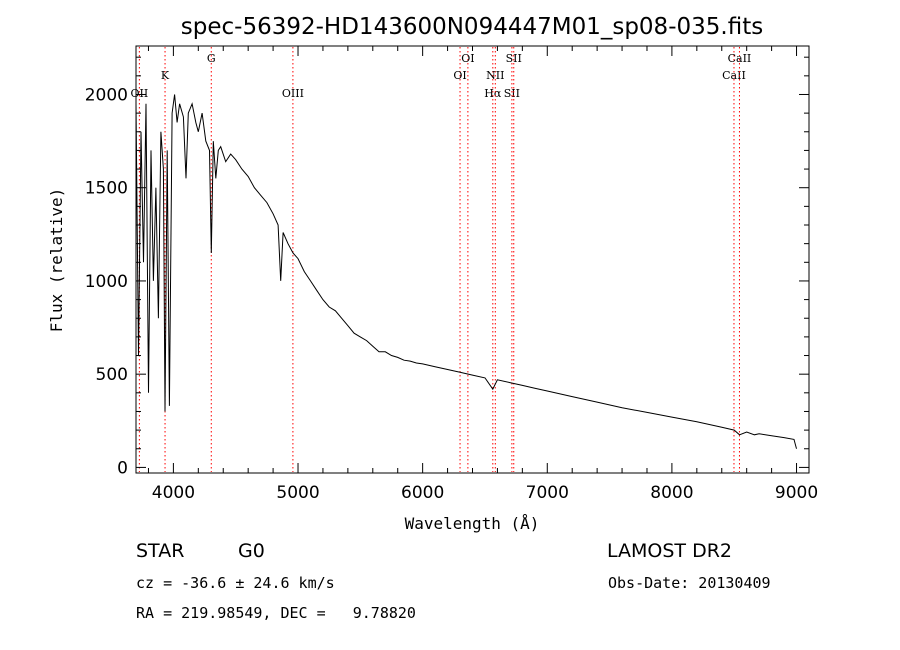 The width and height of the screenshot is (900, 650). What do you see at coordinates (472, 523) in the screenshot?
I see `x-axis-label: Wavelength (Å)` at bounding box center [472, 523].